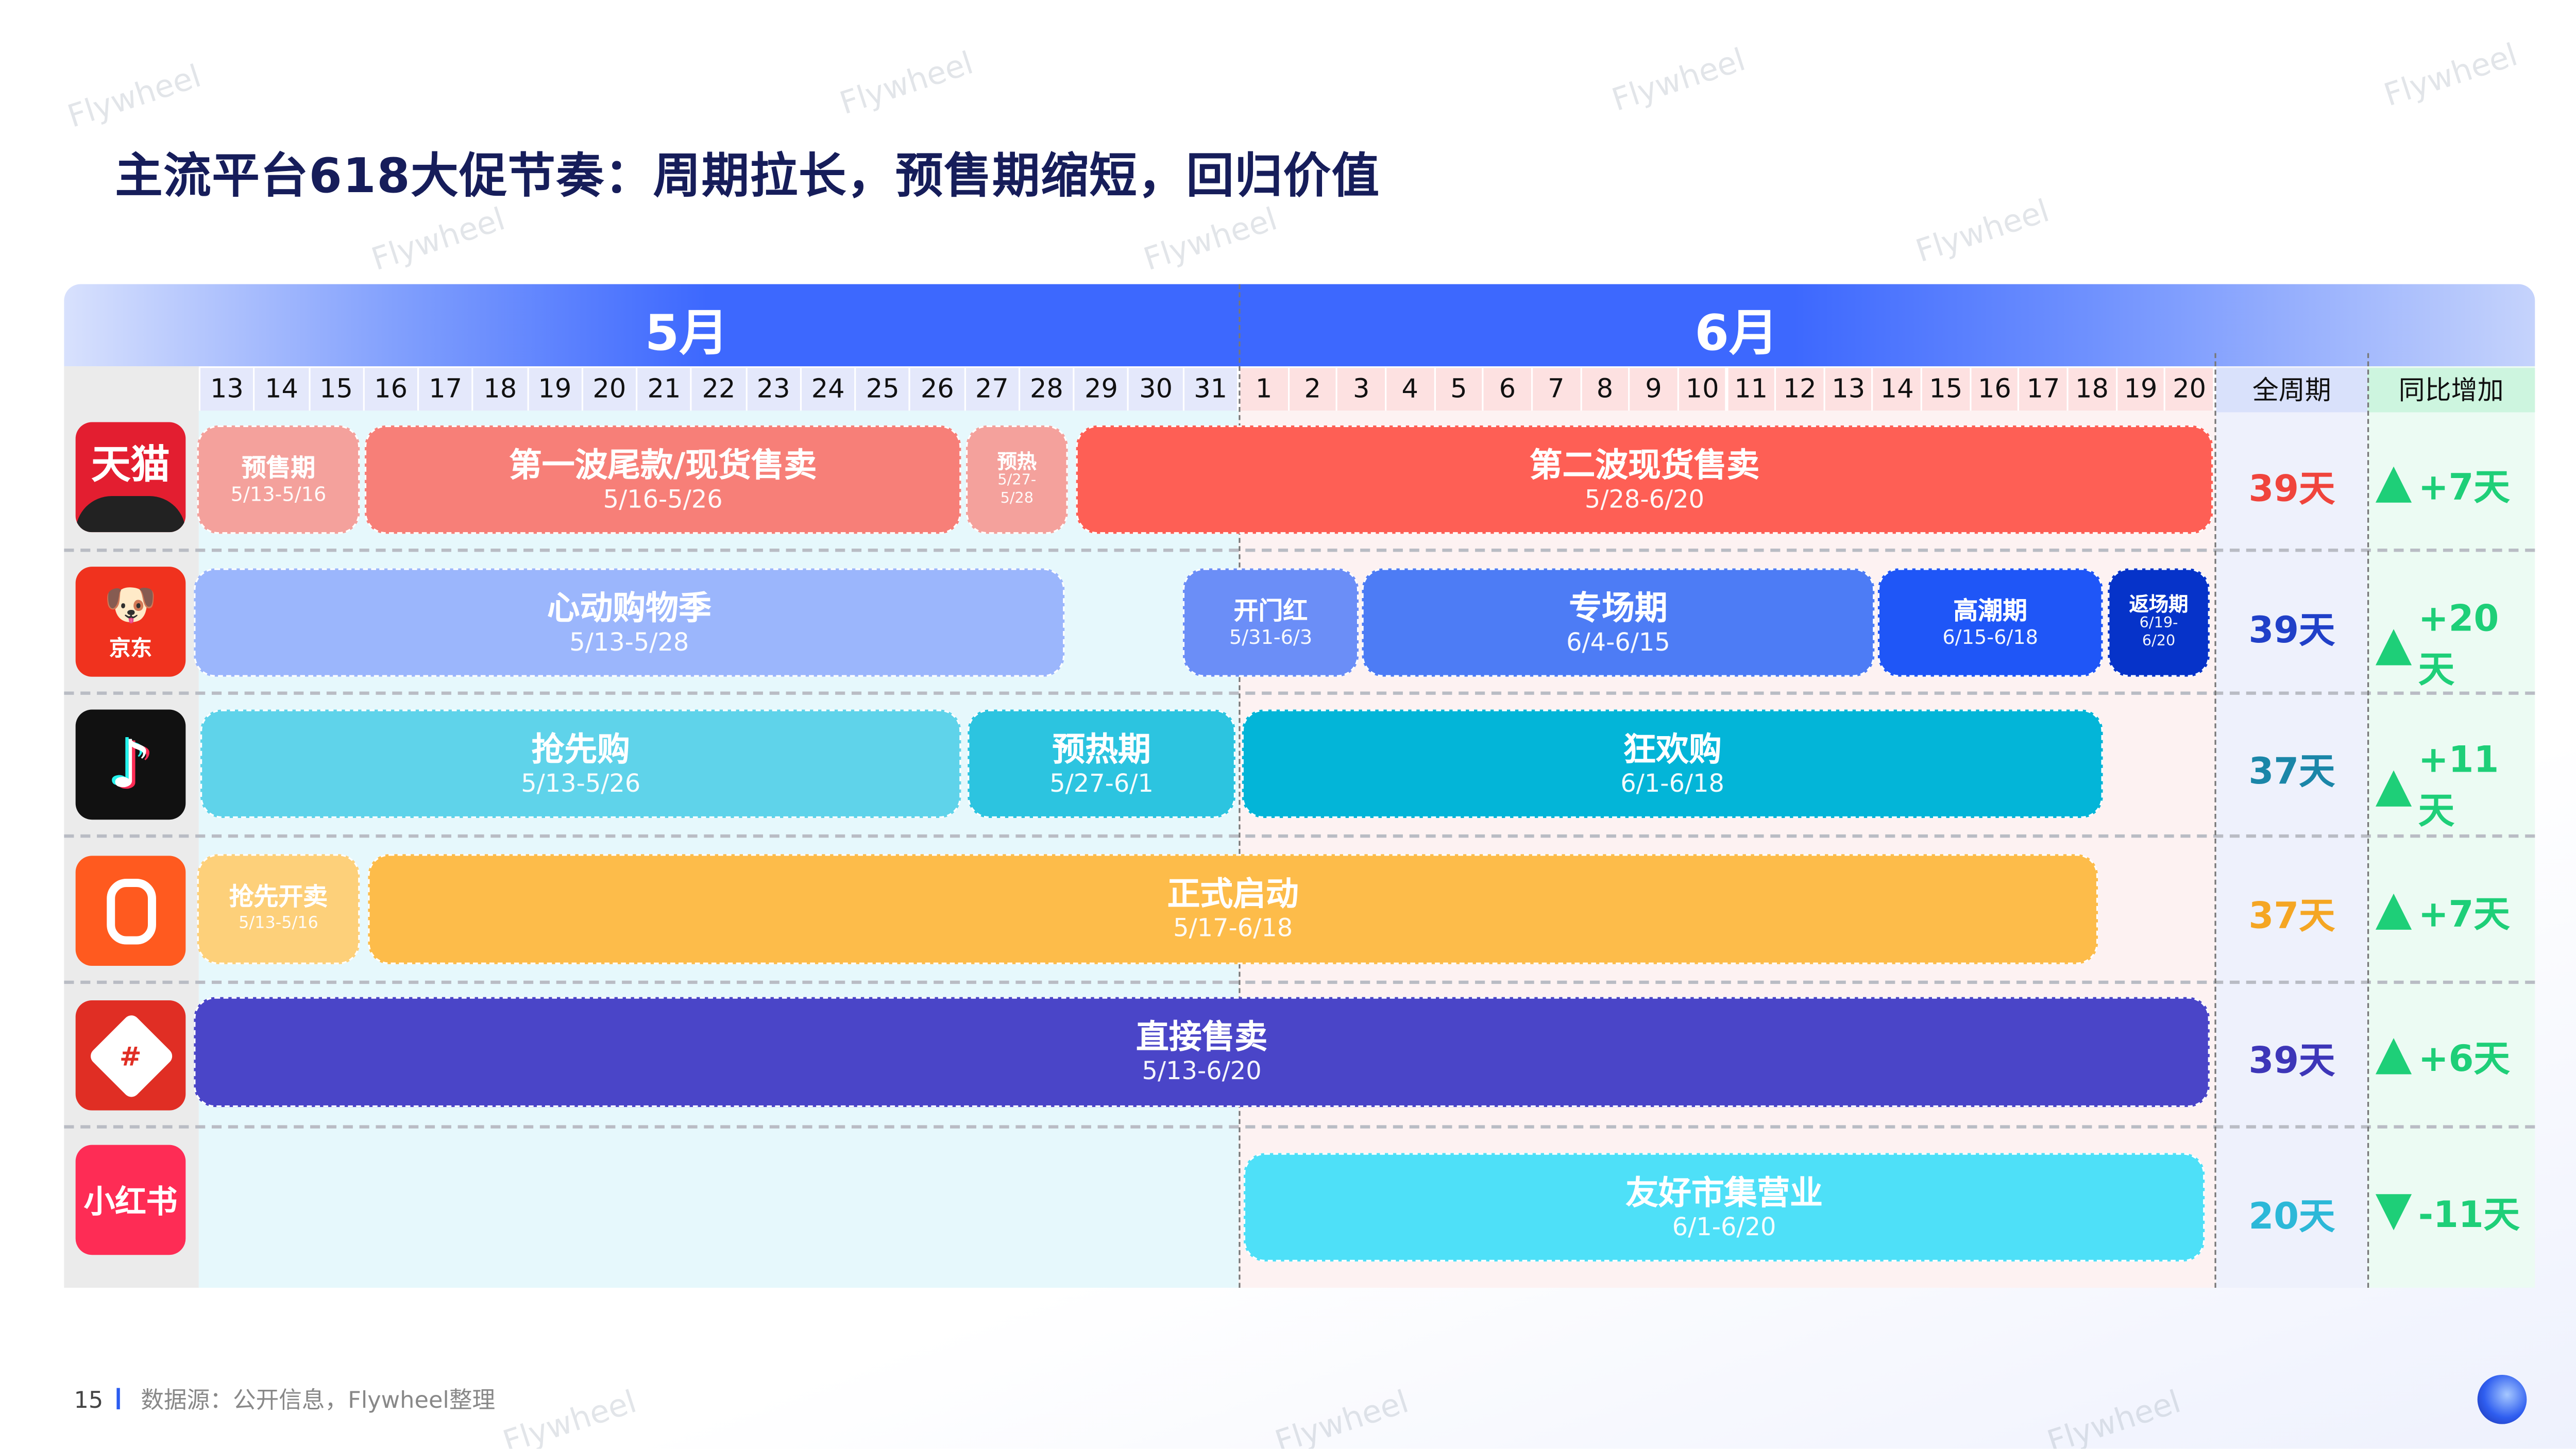 The height and width of the screenshot is (1449, 2576). Describe the element at coordinates (2458, 646) in the screenshot. I see `yoy-value: +20天` at that location.